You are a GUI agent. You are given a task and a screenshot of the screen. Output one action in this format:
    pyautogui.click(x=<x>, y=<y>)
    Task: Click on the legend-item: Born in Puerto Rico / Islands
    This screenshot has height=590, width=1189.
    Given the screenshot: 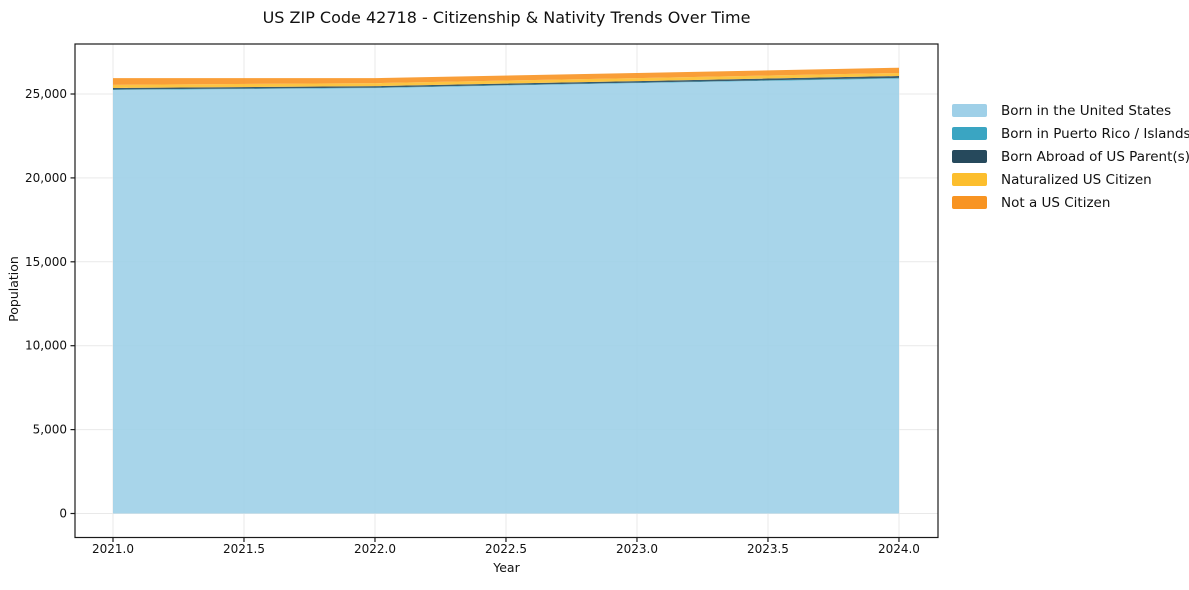 What is the action you would take?
    pyautogui.click(x=1070, y=133)
    